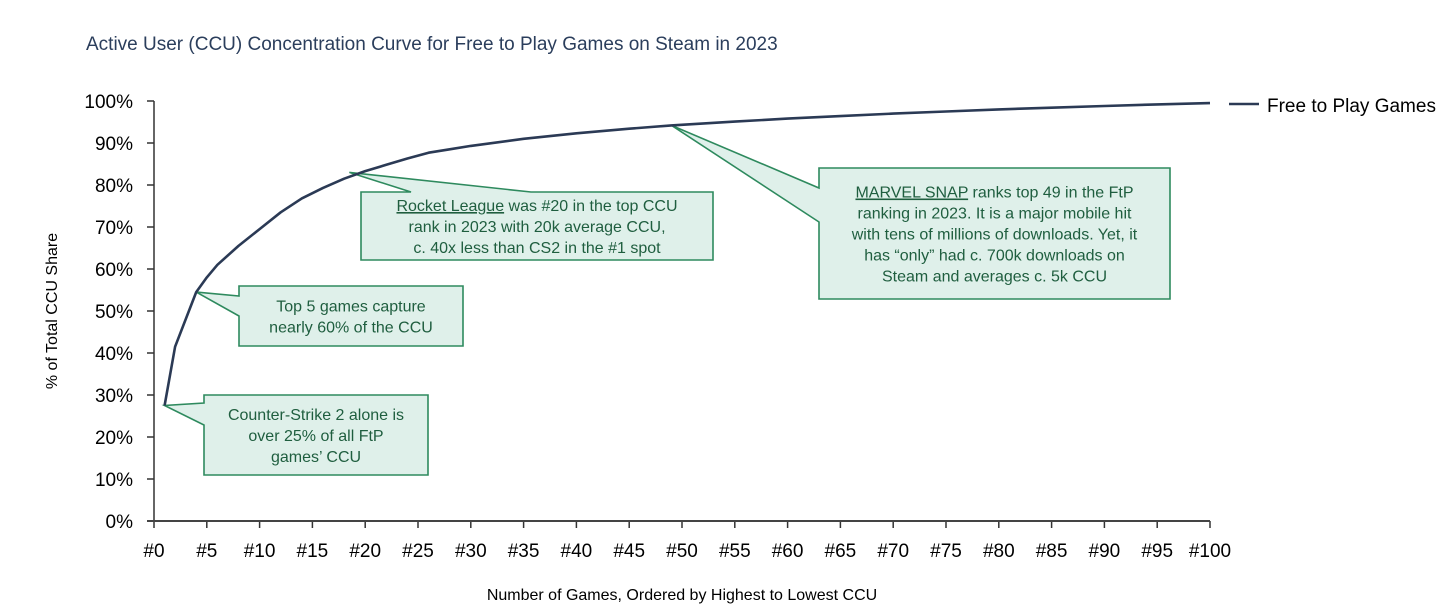 This screenshot has height=615, width=1456. What do you see at coordinates (114, 144) in the screenshot?
I see `y-tick-label: 90%` at bounding box center [114, 144].